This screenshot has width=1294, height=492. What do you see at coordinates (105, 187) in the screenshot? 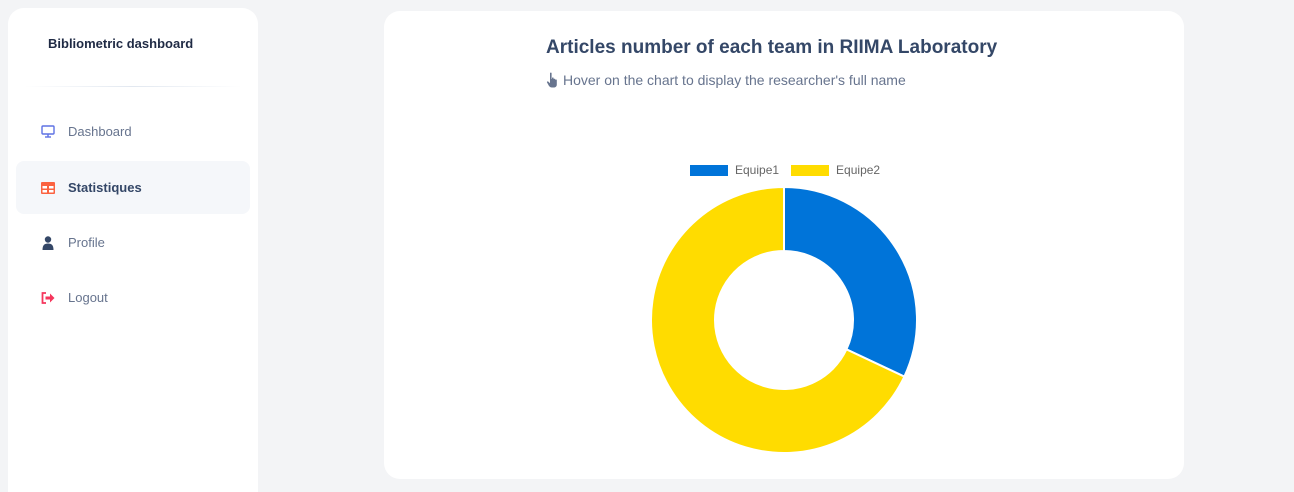
I see `sidebar-item-label: Statistiques` at bounding box center [105, 187].